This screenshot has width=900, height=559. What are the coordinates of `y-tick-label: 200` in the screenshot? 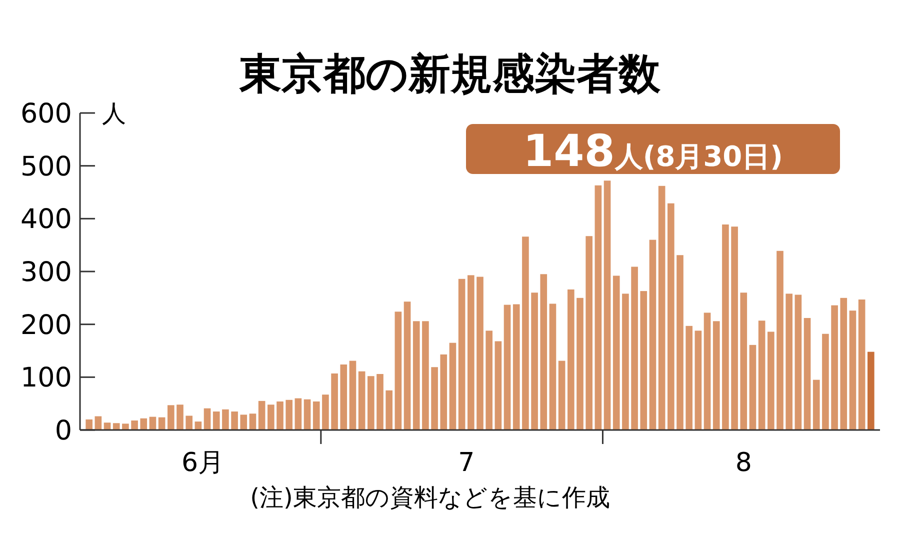 It's located at (46, 325).